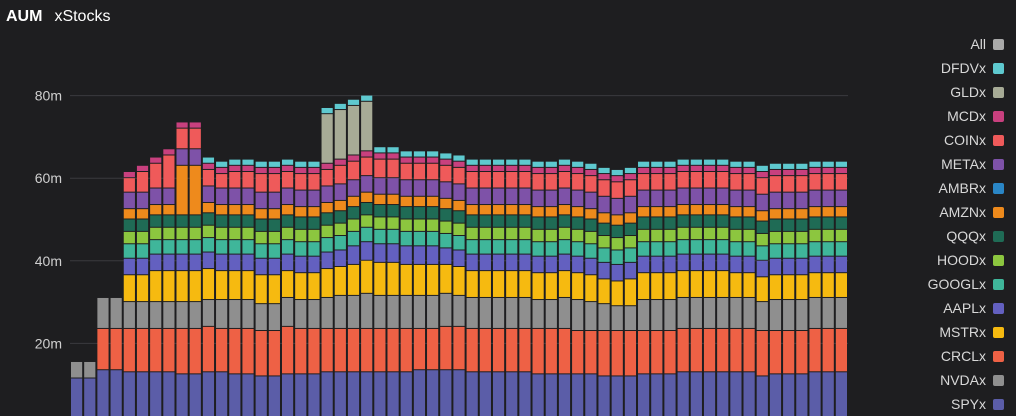  What do you see at coordinates (987, 44) in the screenshot?
I see `legend-item: All` at bounding box center [987, 44].